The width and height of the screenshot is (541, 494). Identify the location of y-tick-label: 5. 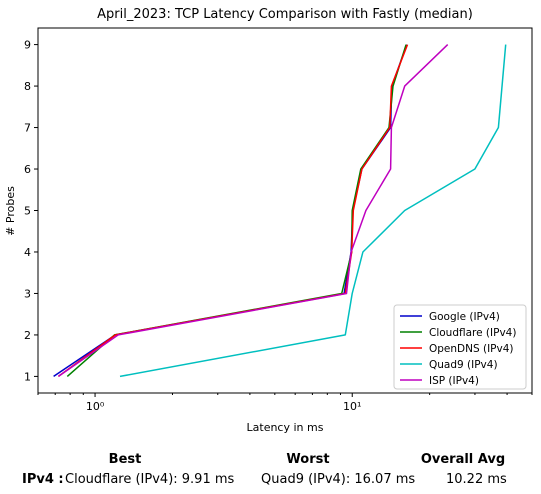
(27, 211).